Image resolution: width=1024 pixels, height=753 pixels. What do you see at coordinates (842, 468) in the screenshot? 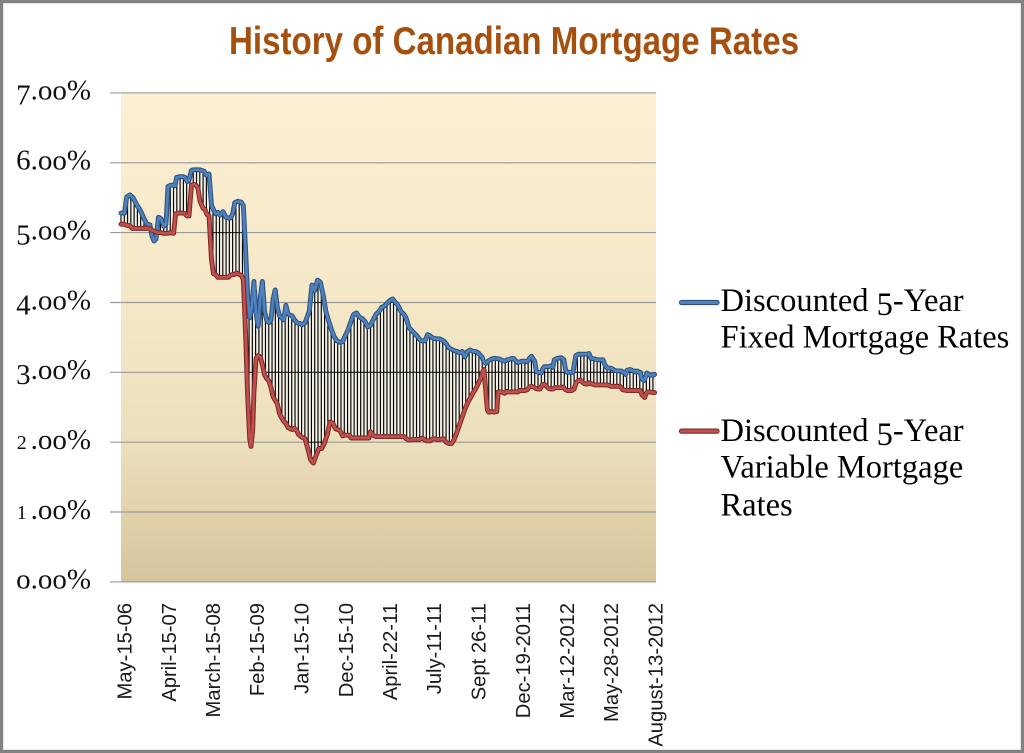
I see `svg-text: Variable Mortgage` at bounding box center [842, 468].